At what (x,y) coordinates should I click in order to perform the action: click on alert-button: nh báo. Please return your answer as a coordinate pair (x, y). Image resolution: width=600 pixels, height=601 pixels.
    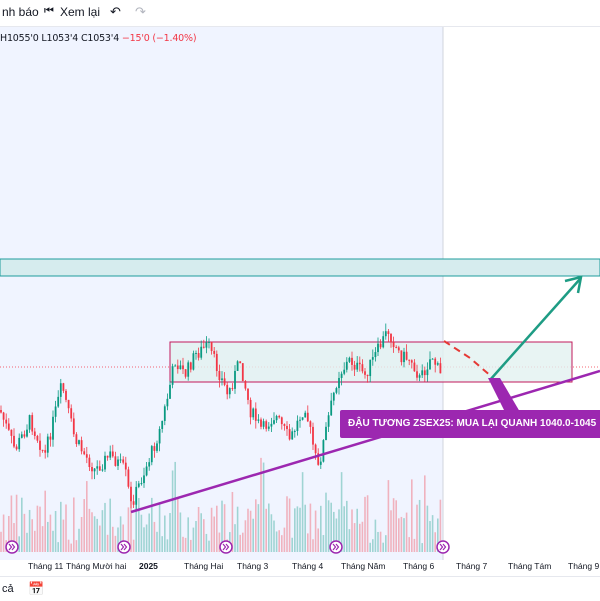
    Looking at the image, I should click on (20, 12).